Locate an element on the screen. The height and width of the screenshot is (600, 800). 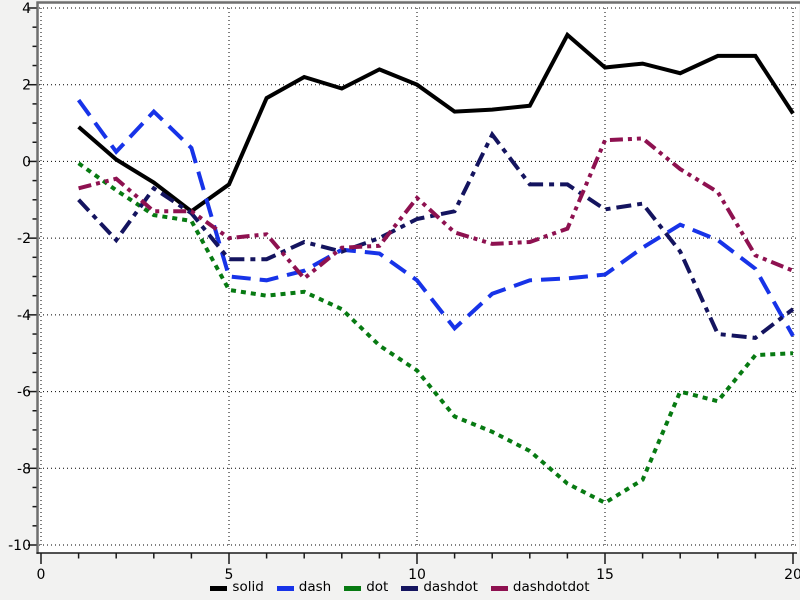
y-tick-label: -4 is located at coordinates (24, 316).